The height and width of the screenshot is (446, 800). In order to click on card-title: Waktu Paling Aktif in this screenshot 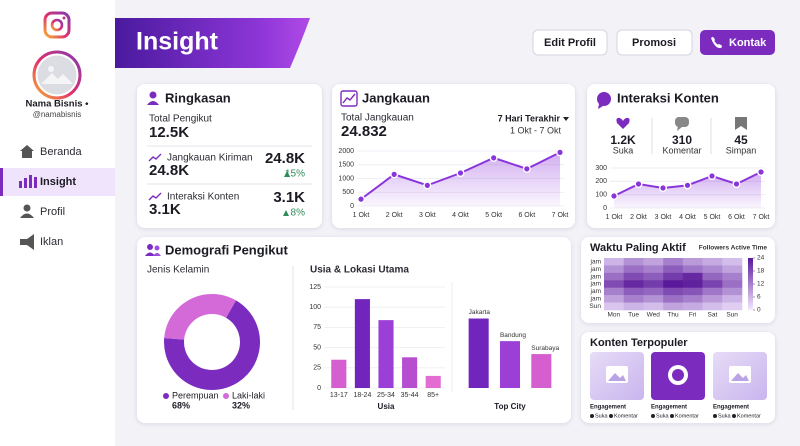, I will do `click(638, 248)`.